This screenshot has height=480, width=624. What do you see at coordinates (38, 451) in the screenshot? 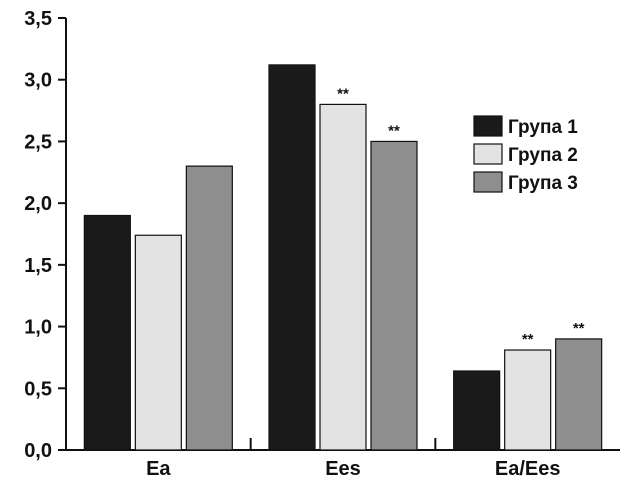
I see `y-tick-label: 0,0` at bounding box center [38, 451].